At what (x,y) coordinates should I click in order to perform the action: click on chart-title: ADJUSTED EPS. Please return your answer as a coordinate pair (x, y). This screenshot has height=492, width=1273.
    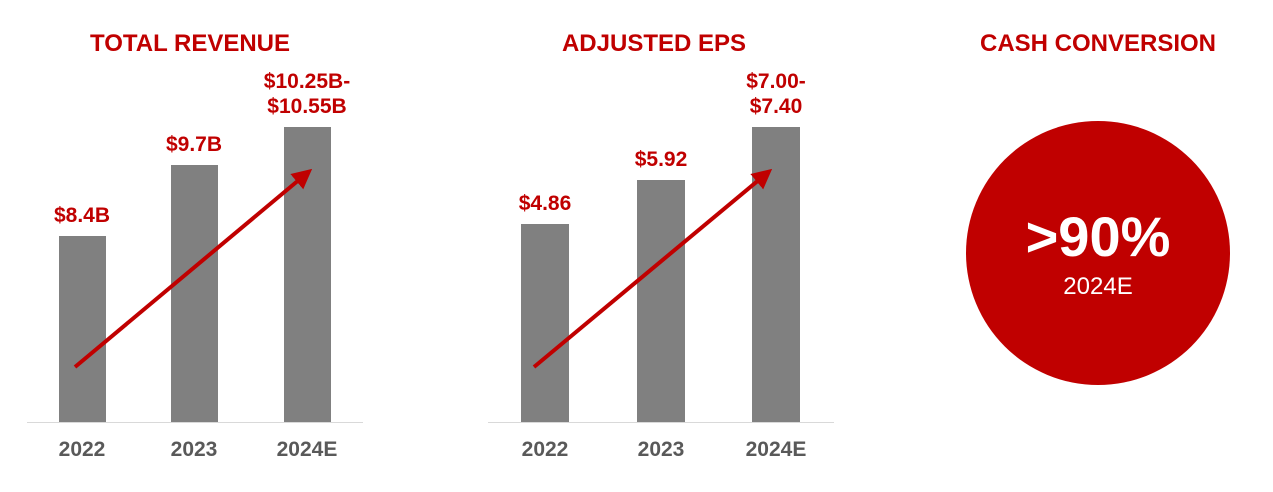
    Looking at the image, I should click on (654, 43).